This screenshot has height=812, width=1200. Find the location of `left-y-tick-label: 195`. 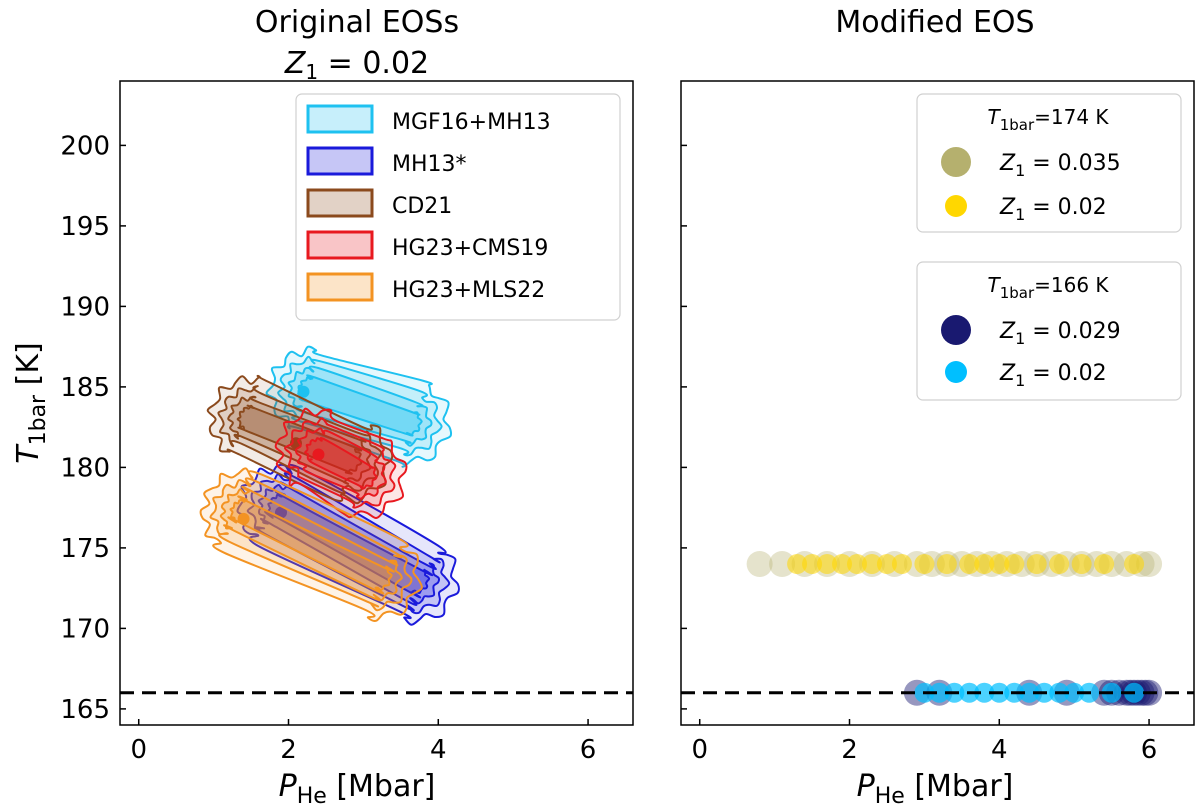

left-y-tick-label: 195 is located at coordinates (85, 227).